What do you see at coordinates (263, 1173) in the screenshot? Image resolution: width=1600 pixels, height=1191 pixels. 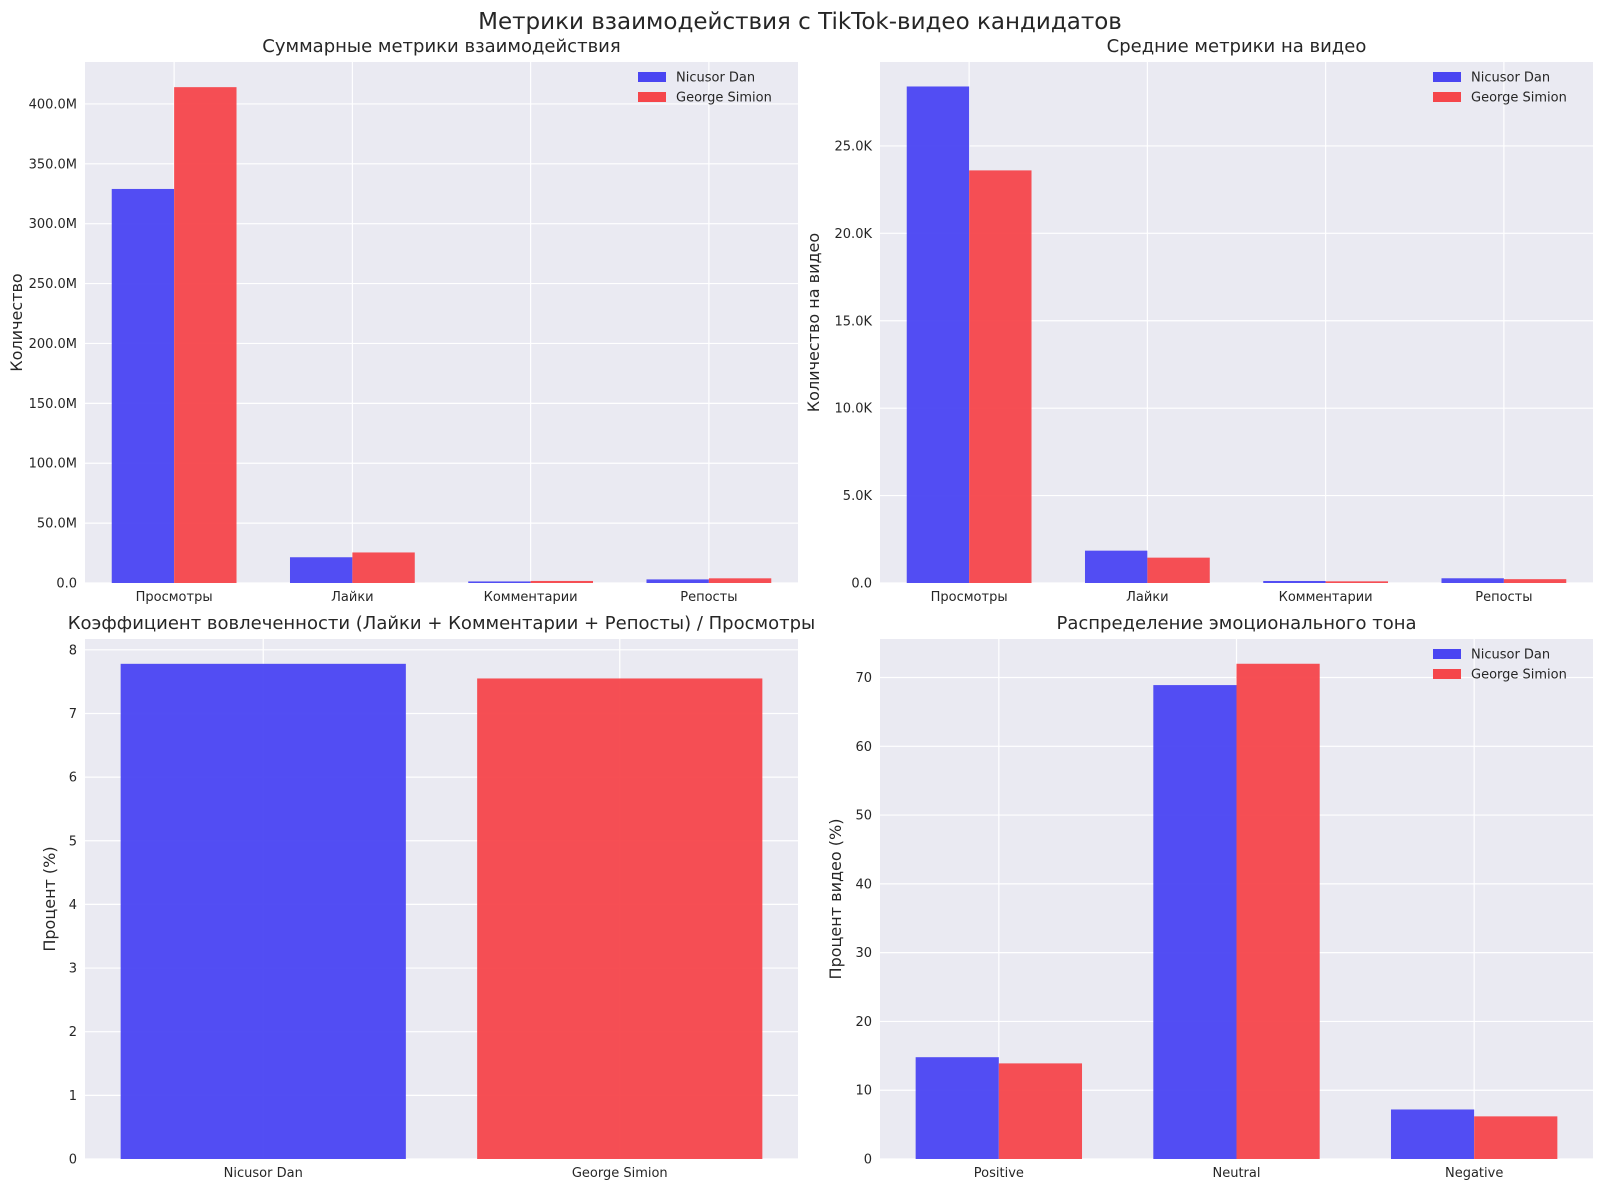 I see `x-tick-label: Nicusor Dan` at bounding box center [263, 1173].